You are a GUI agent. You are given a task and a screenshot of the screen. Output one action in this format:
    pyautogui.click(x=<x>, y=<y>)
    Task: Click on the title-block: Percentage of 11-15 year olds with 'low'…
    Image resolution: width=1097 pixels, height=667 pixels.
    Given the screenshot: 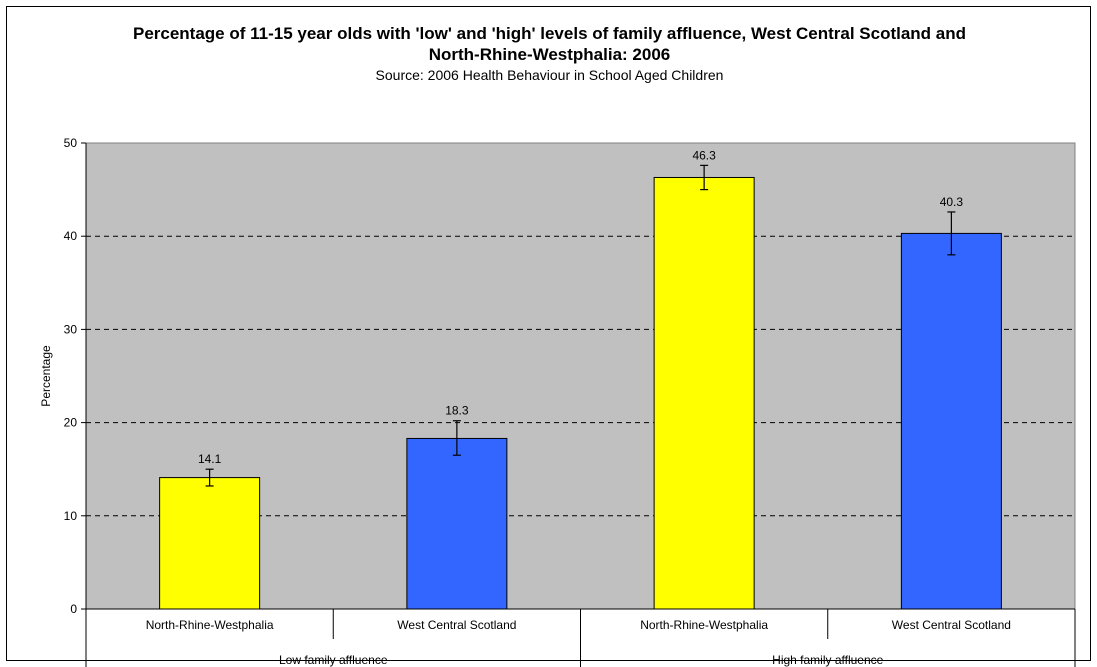 What is the action you would take?
    pyautogui.click(x=549, y=53)
    